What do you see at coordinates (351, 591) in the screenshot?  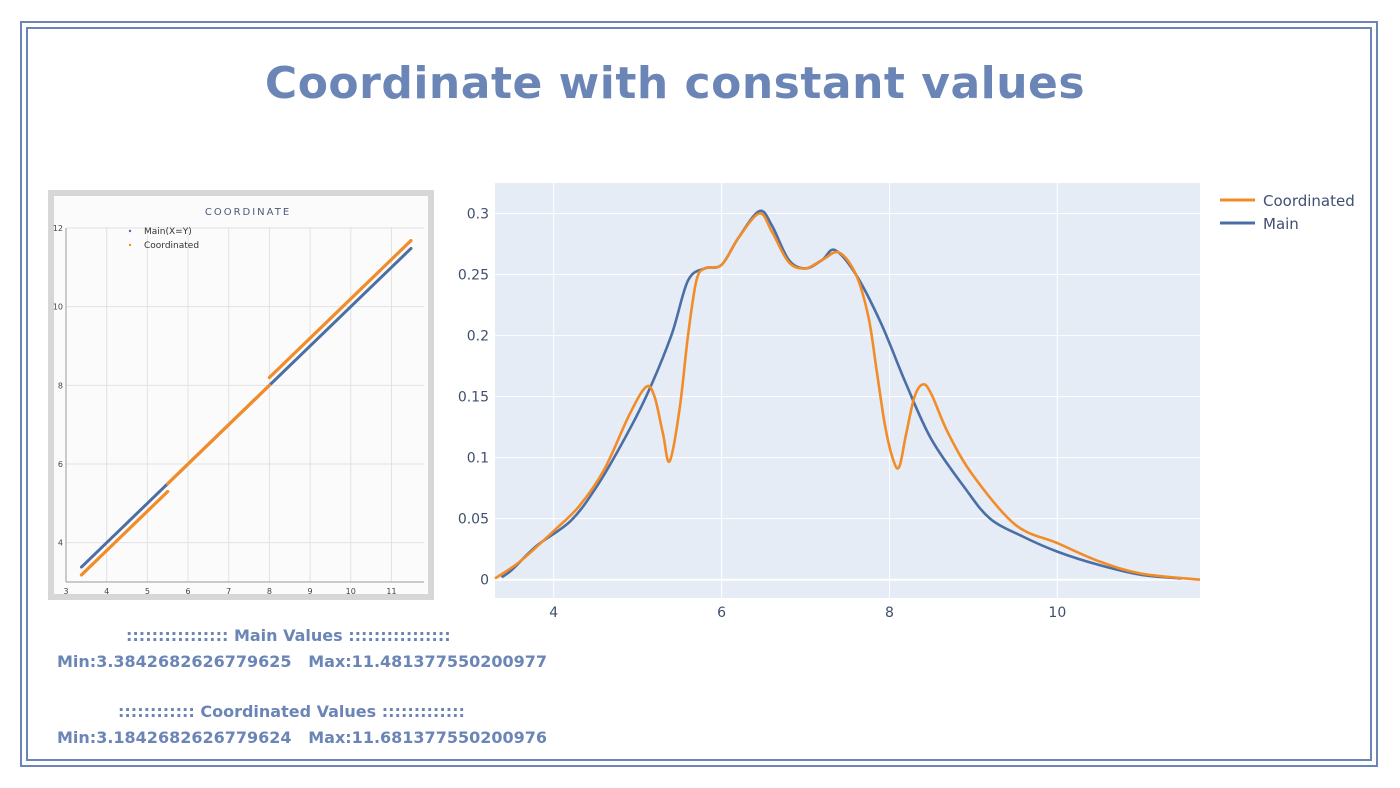 I see `scatter-x-tick-label: 10` at bounding box center [351, 591].